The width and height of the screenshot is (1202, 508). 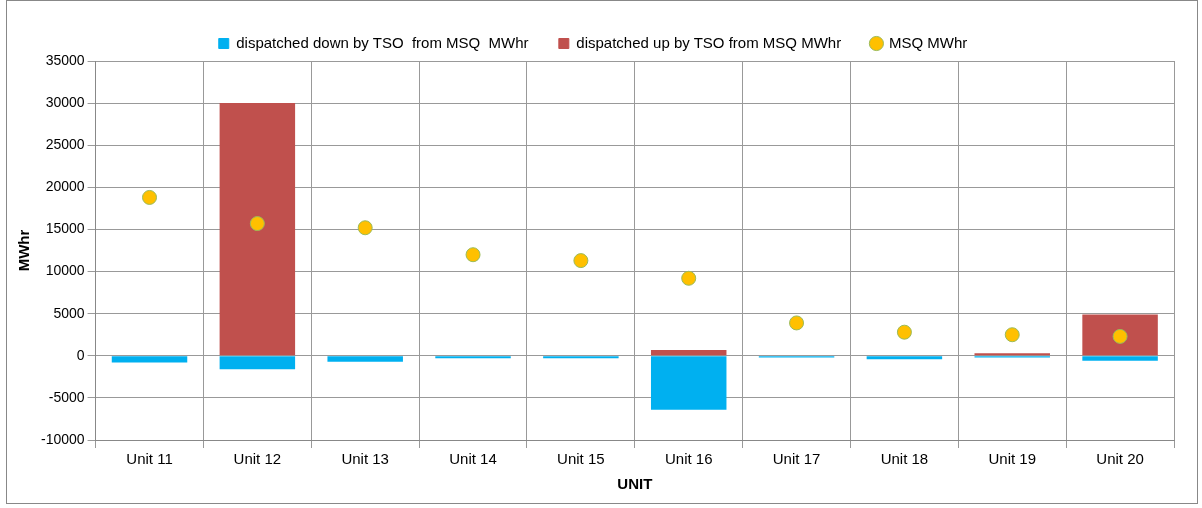 I want to click on x-tick-label: Unit 17, so click(x=796, y=459).